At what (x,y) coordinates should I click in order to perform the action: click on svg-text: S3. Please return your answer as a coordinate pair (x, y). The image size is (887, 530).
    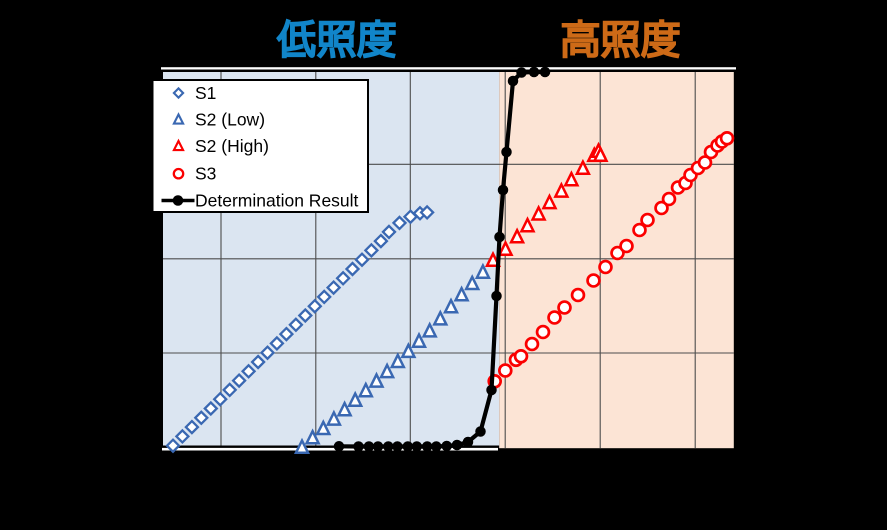
    Looking at the image, I should click on (205, 174).